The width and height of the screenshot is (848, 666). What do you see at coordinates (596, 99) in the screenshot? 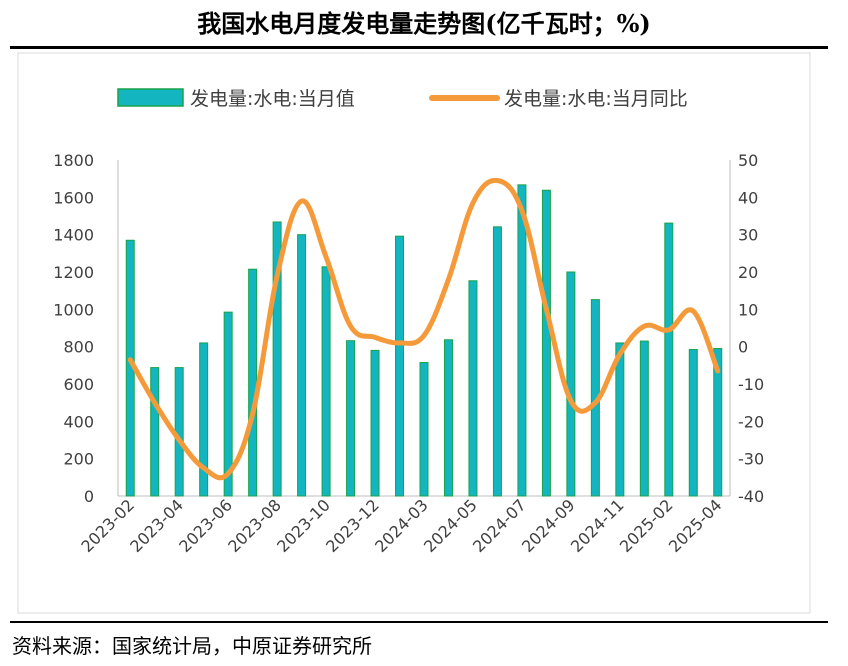
I see `legend-line-label: 发电量:水电:当月同比` at bounding box center [596, 99].